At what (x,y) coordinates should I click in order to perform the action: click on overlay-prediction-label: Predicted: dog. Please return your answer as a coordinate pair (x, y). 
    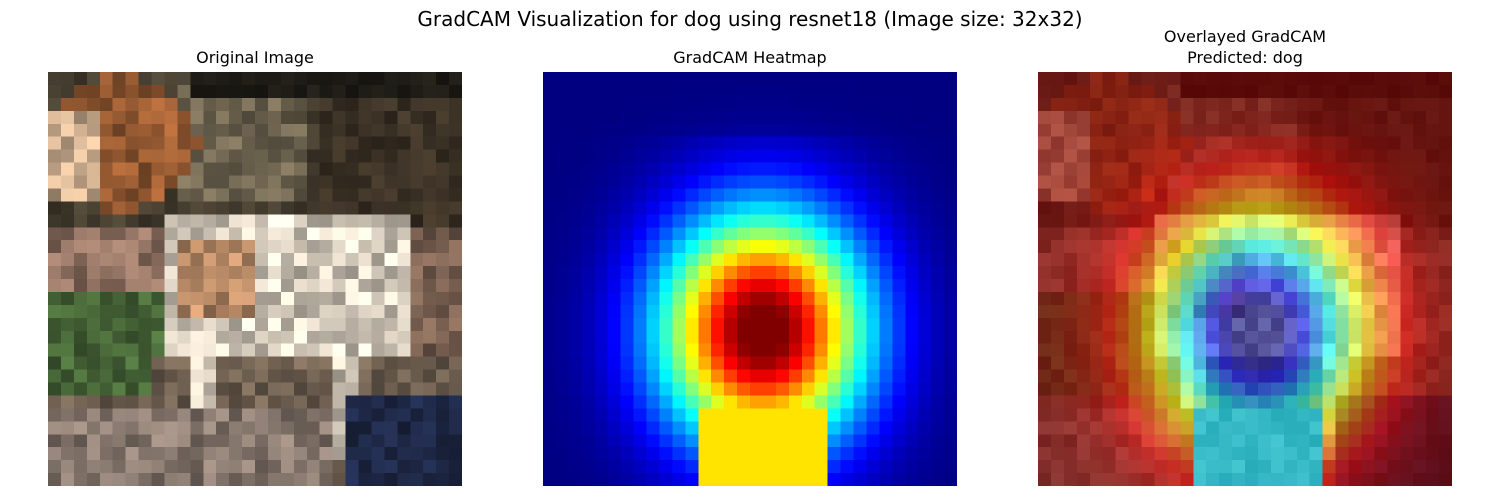
    Looking at the image, I should click on (1245, 57).